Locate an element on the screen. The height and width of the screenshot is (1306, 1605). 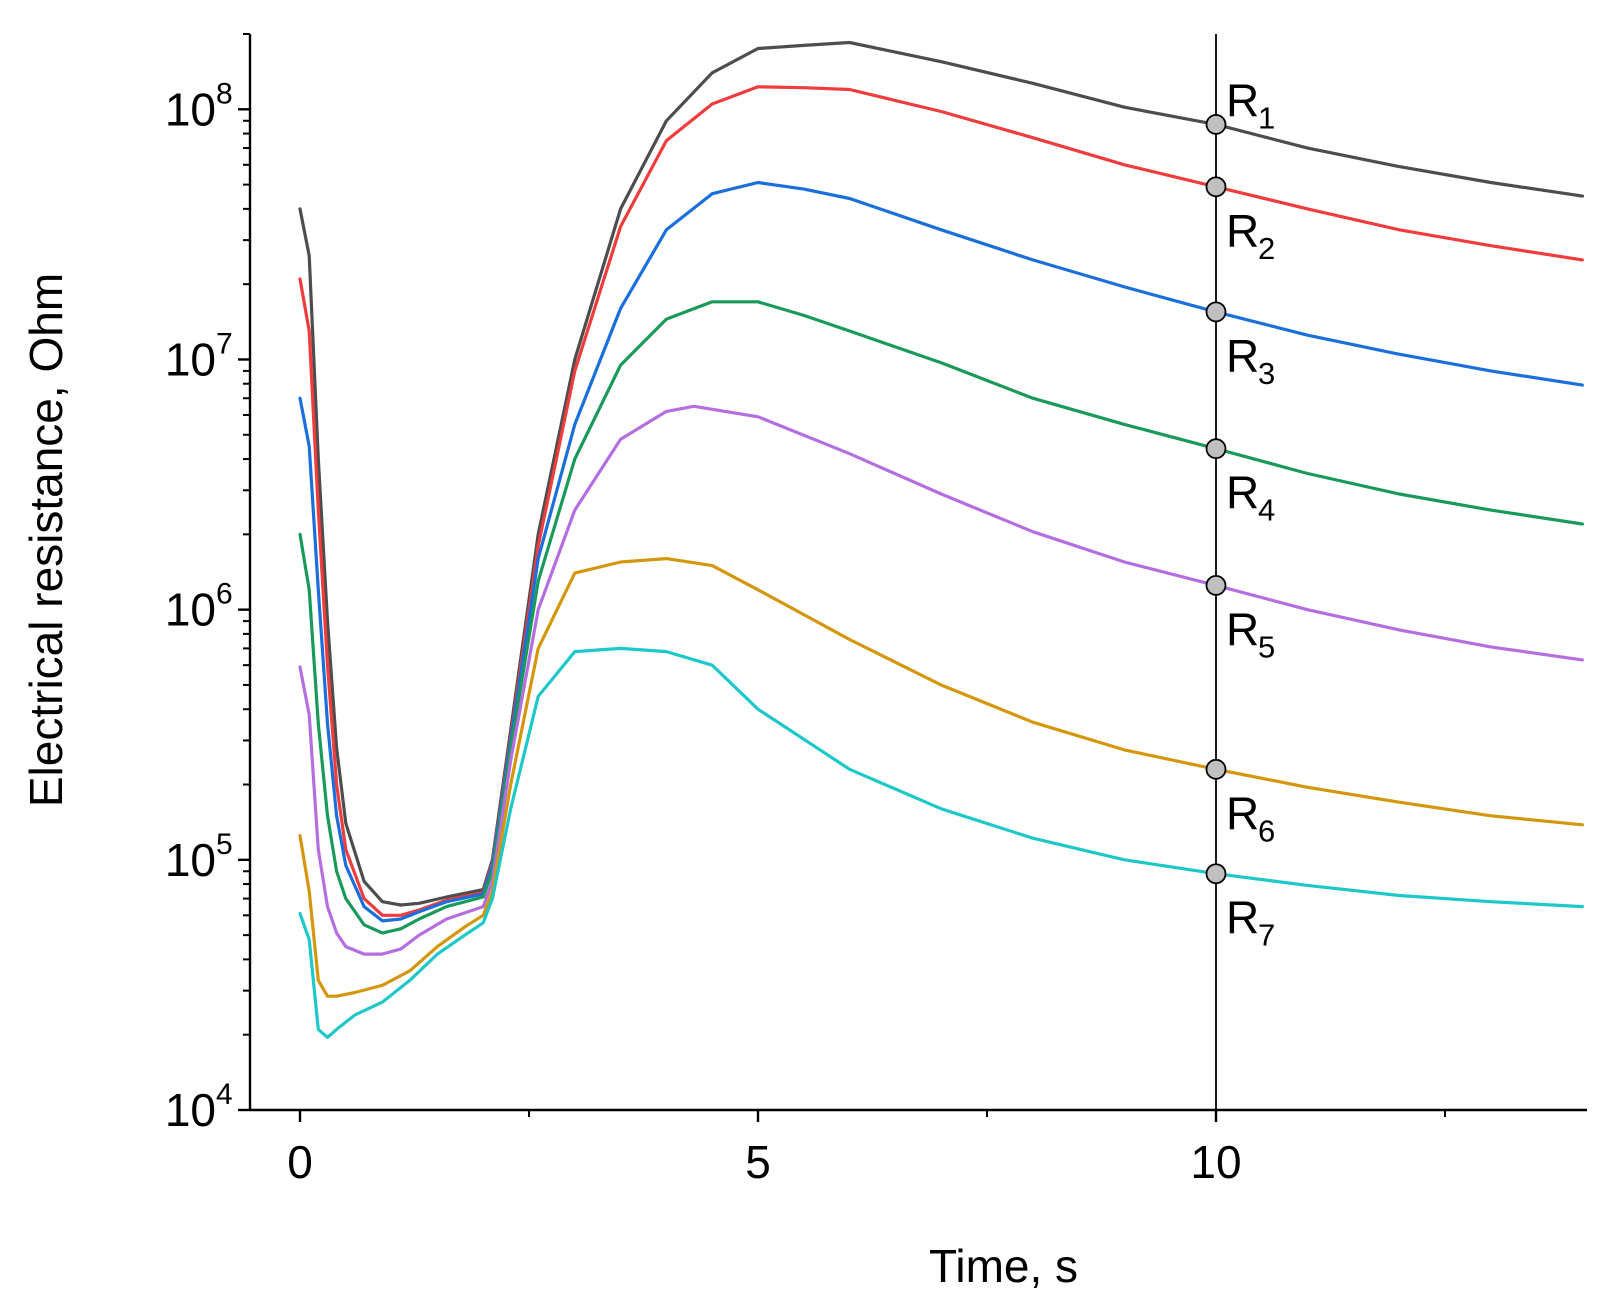
marker-point-r5 is located at coordinates (1216, 585).